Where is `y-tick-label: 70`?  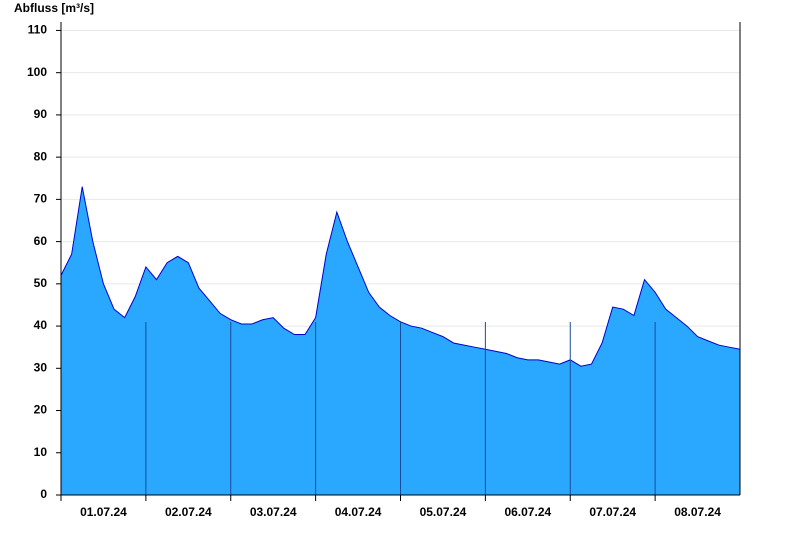 y-tick-label: 70 is located at coordinates (41, 199).